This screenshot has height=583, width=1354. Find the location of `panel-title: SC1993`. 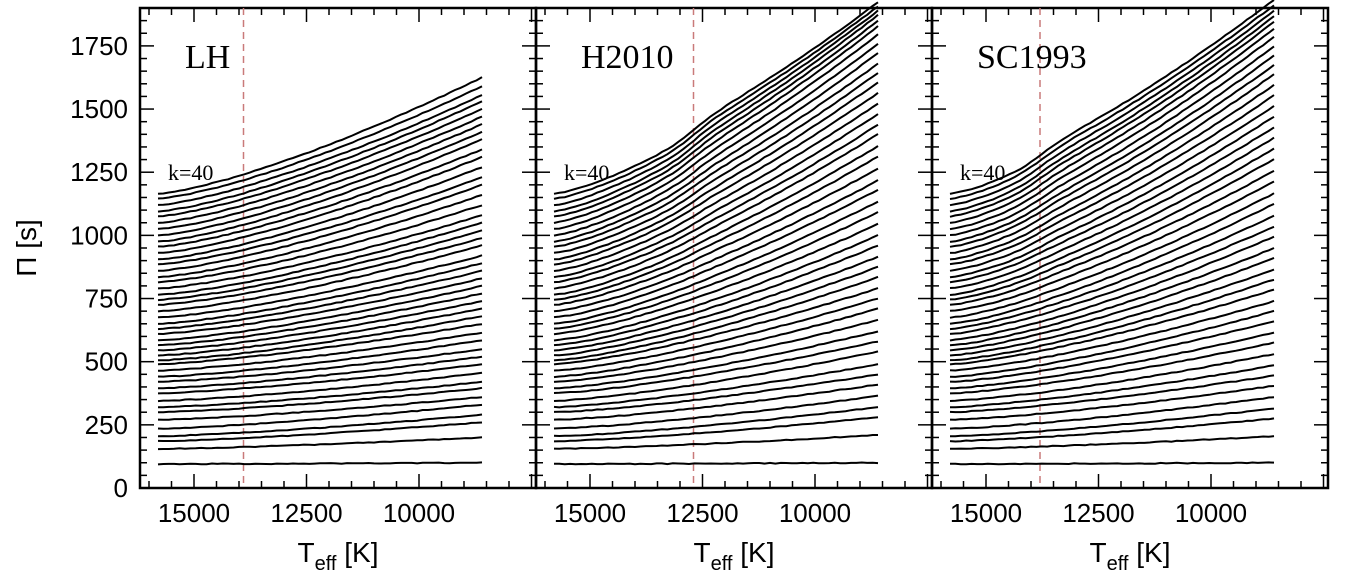

panel-title: SC1993 is located at coordinates (1032, 57).